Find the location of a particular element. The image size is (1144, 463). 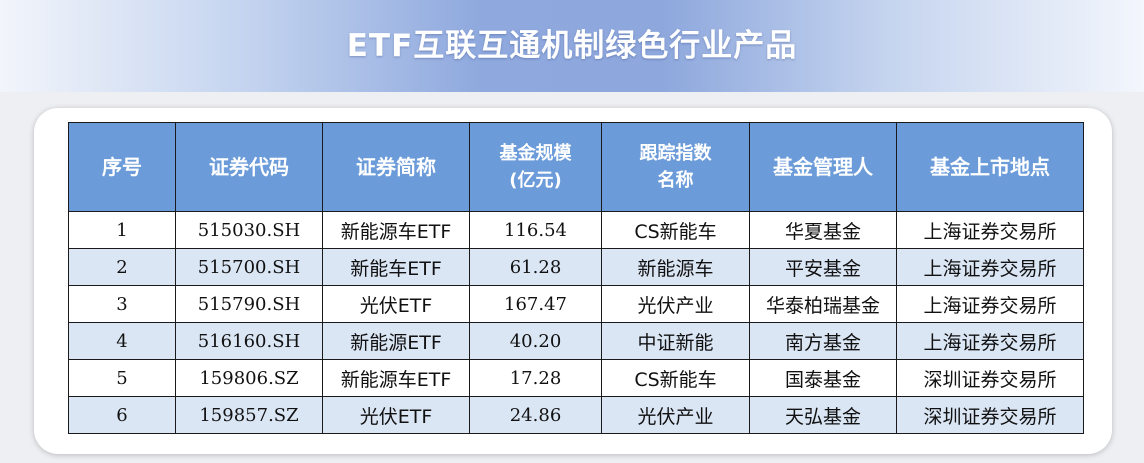

cell-seq: 1 is located at coordinates (122, 230).